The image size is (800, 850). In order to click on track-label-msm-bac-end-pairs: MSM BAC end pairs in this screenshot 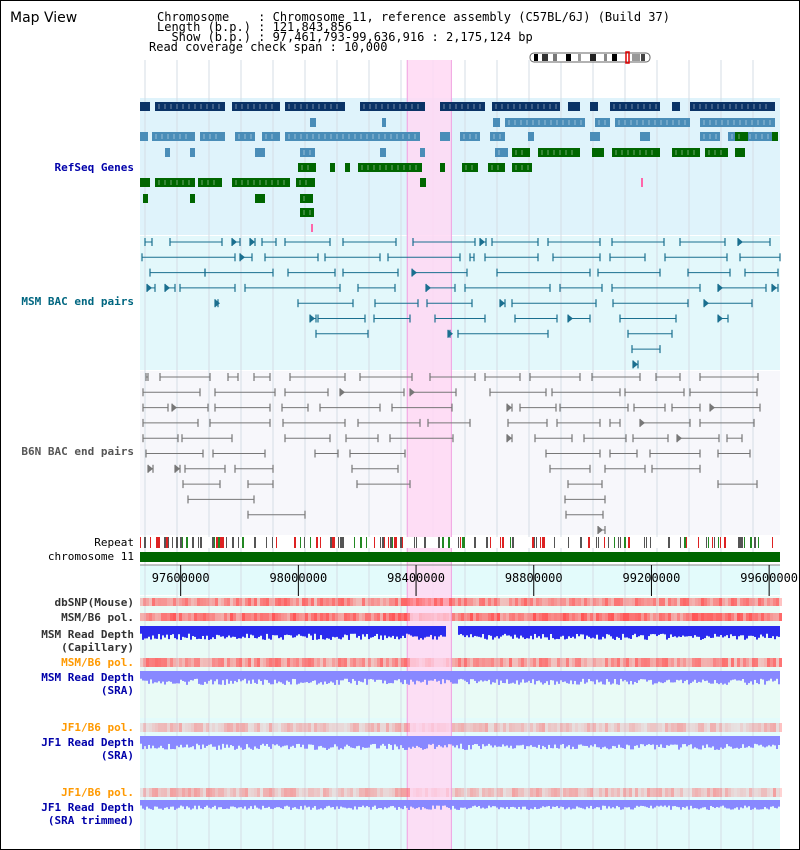, I will do `click(77, 301)`.